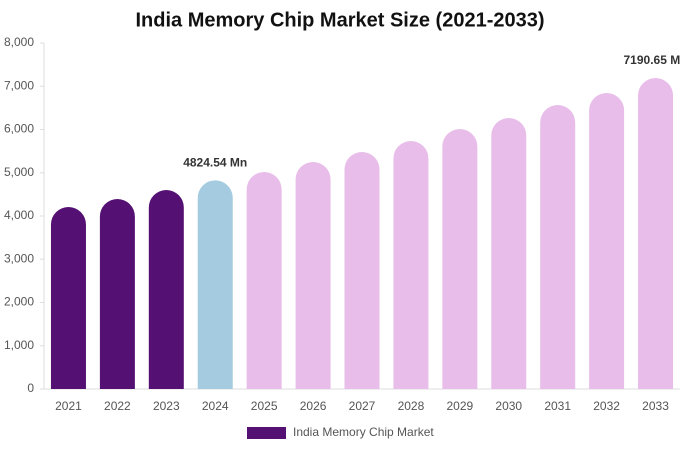  What do you see at coordinates (215, 163) in the screenshot?
I see `value-label: 4824.54 Mn` at bounding box center [215, 163].